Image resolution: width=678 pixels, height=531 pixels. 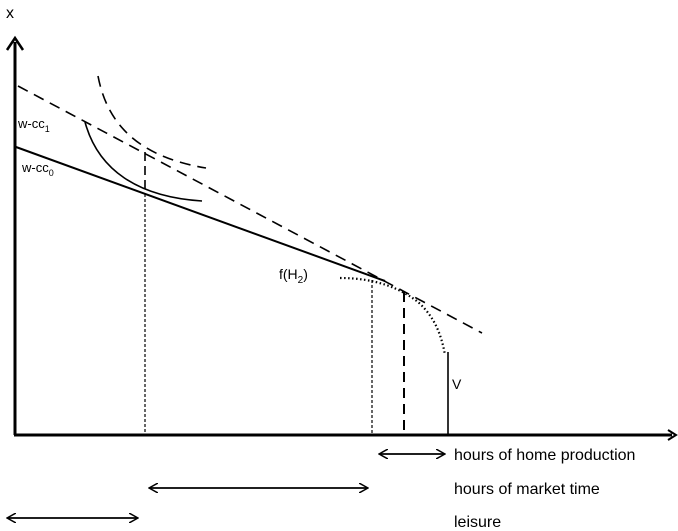 I want to click on lower-indifference-curve, so click(x=143, y=161).